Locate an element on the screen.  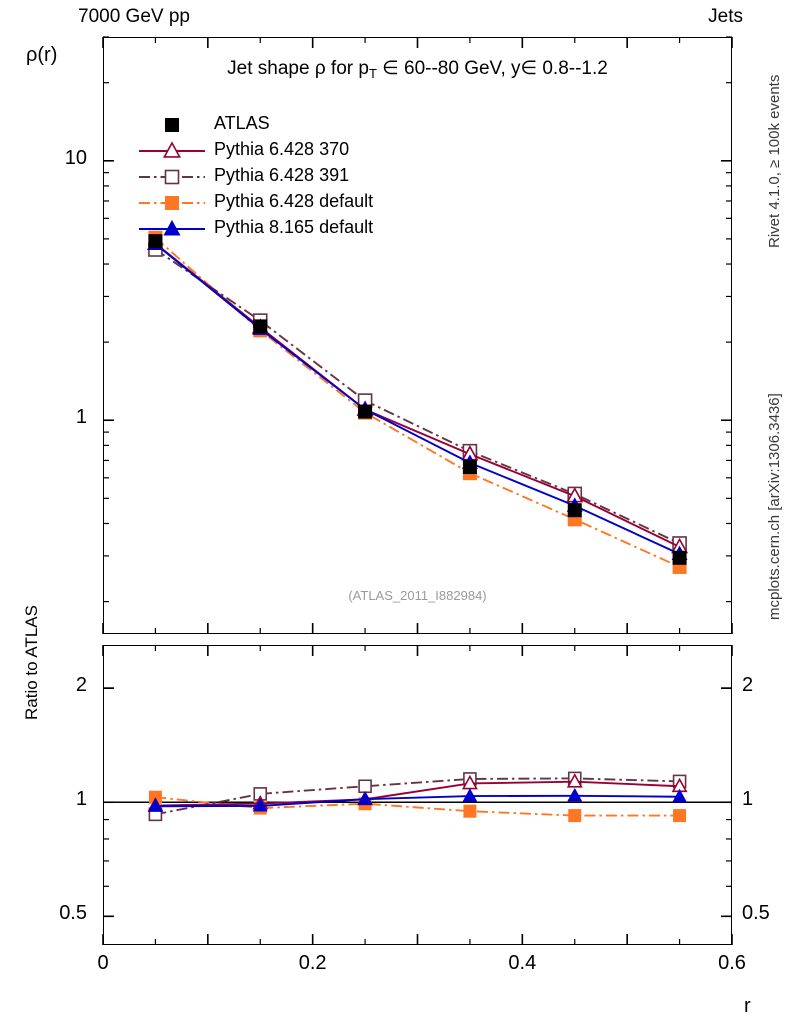
y-tick-label-ratio-left: 0.5 is located at coordinates (73, 913).